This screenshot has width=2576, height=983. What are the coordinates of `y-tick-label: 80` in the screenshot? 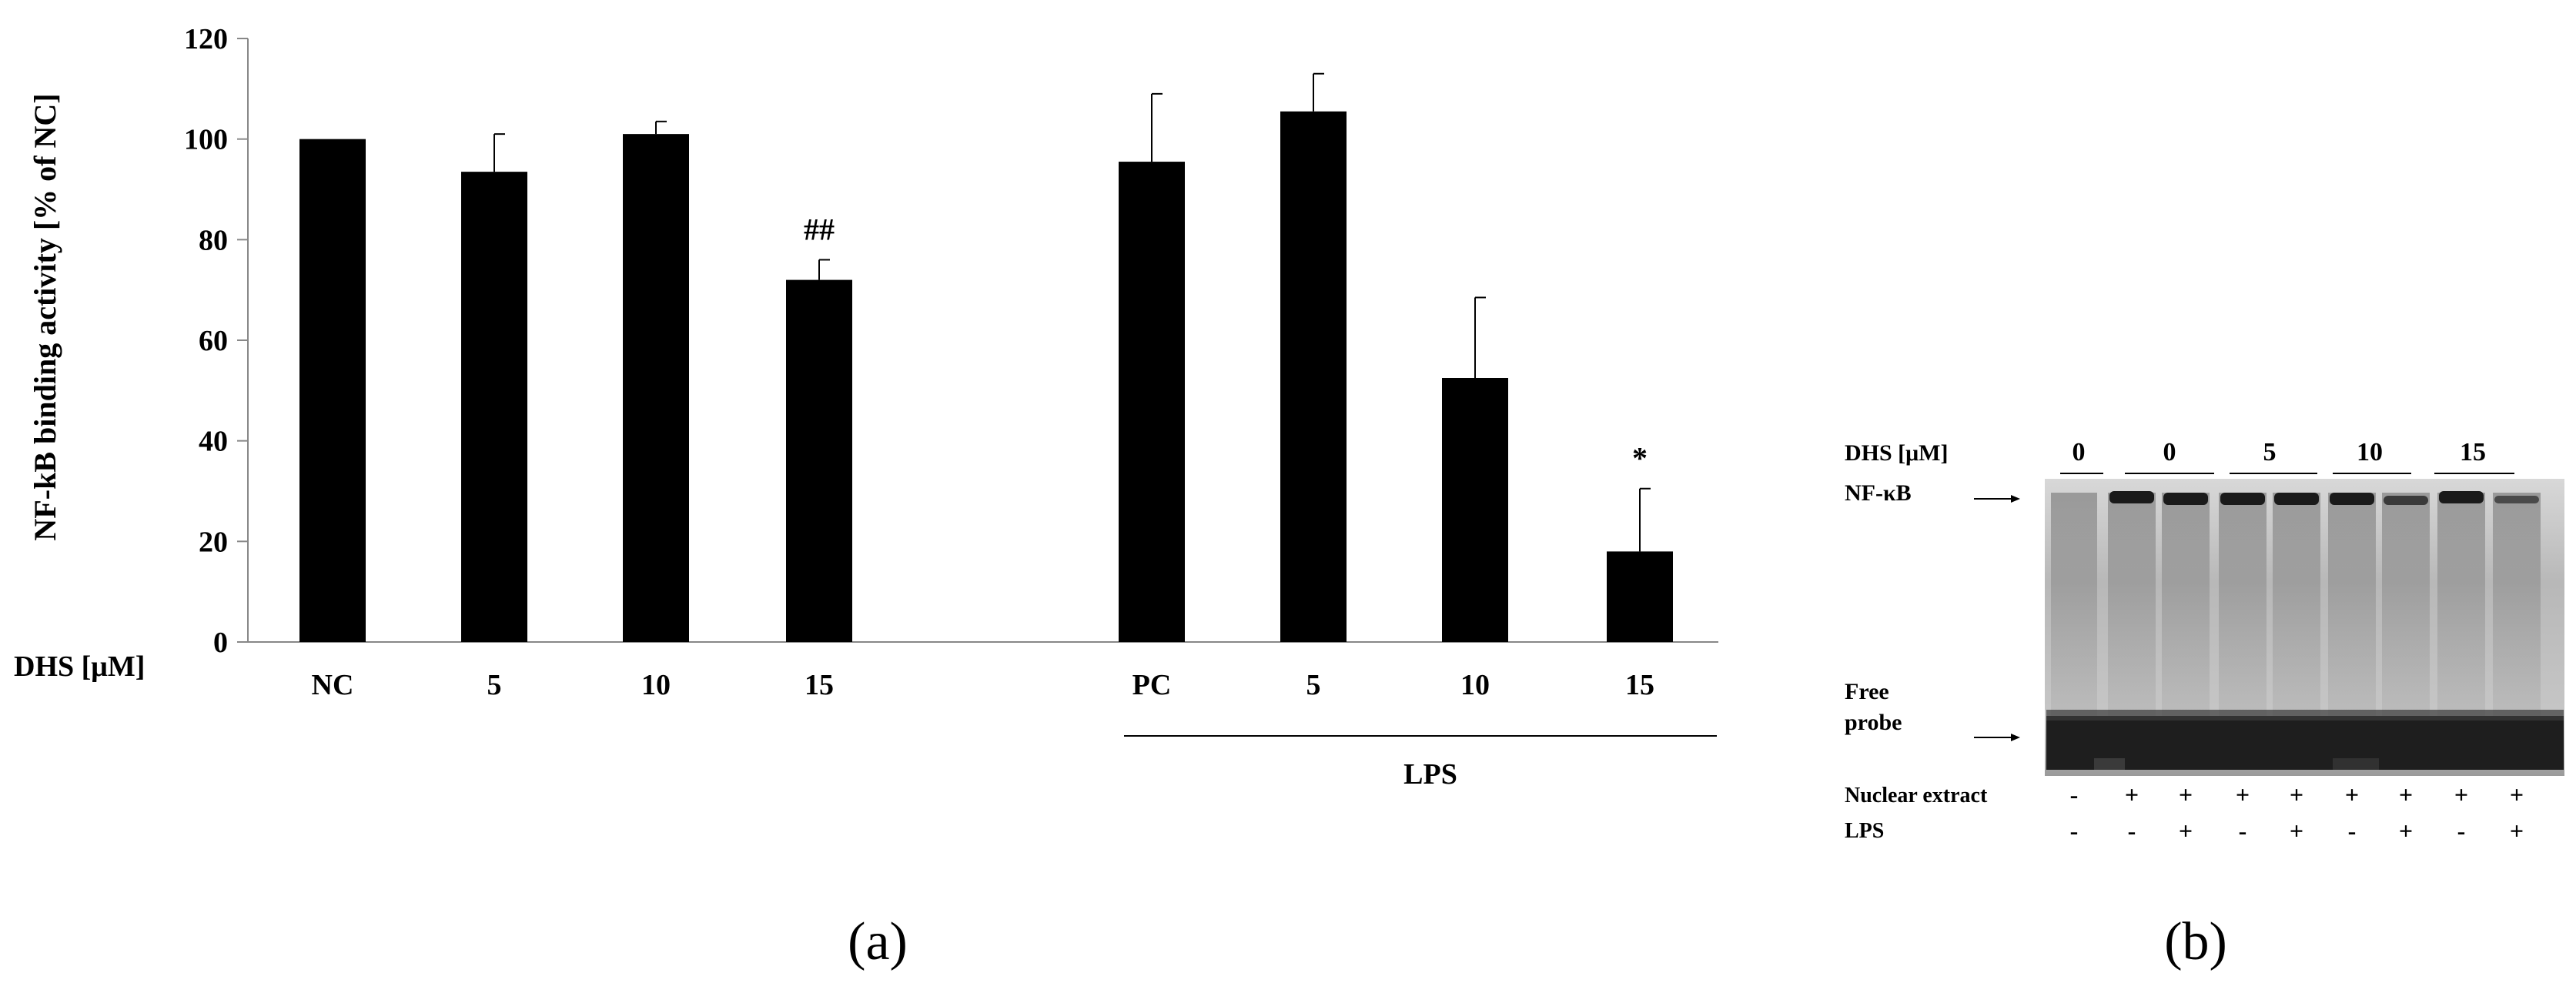 It's located at (214, 240).